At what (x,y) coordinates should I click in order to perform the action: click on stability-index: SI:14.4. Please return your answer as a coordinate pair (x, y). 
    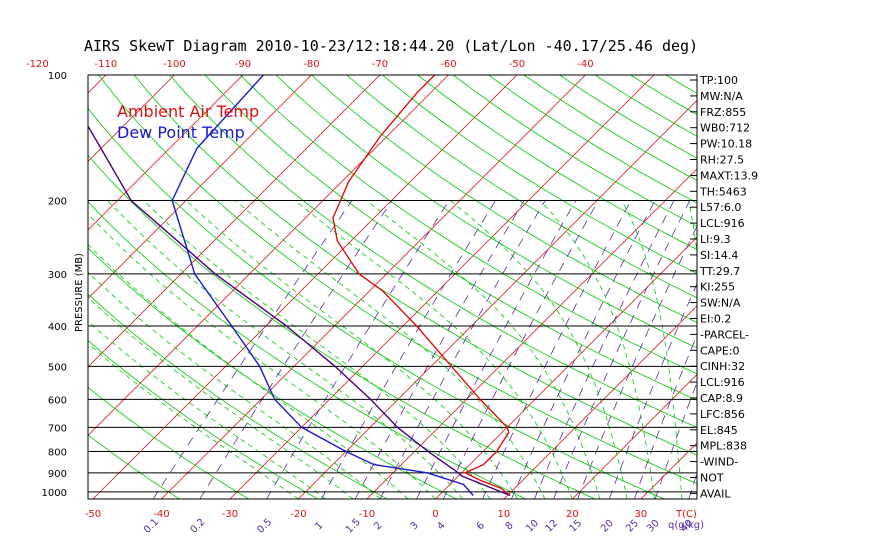
    Looking at the image, I should click on (719, 255).